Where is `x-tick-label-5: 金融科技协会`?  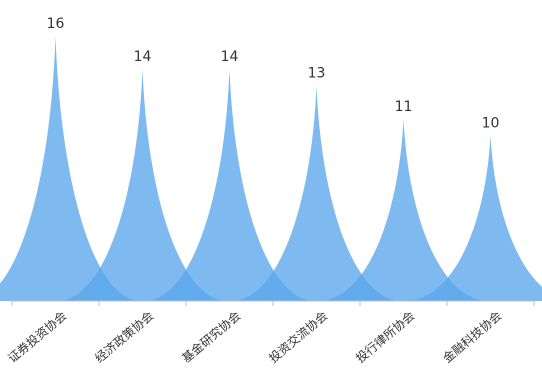 x-tick-label-5: 金融科技协会 is located at coordinates (472, 337).